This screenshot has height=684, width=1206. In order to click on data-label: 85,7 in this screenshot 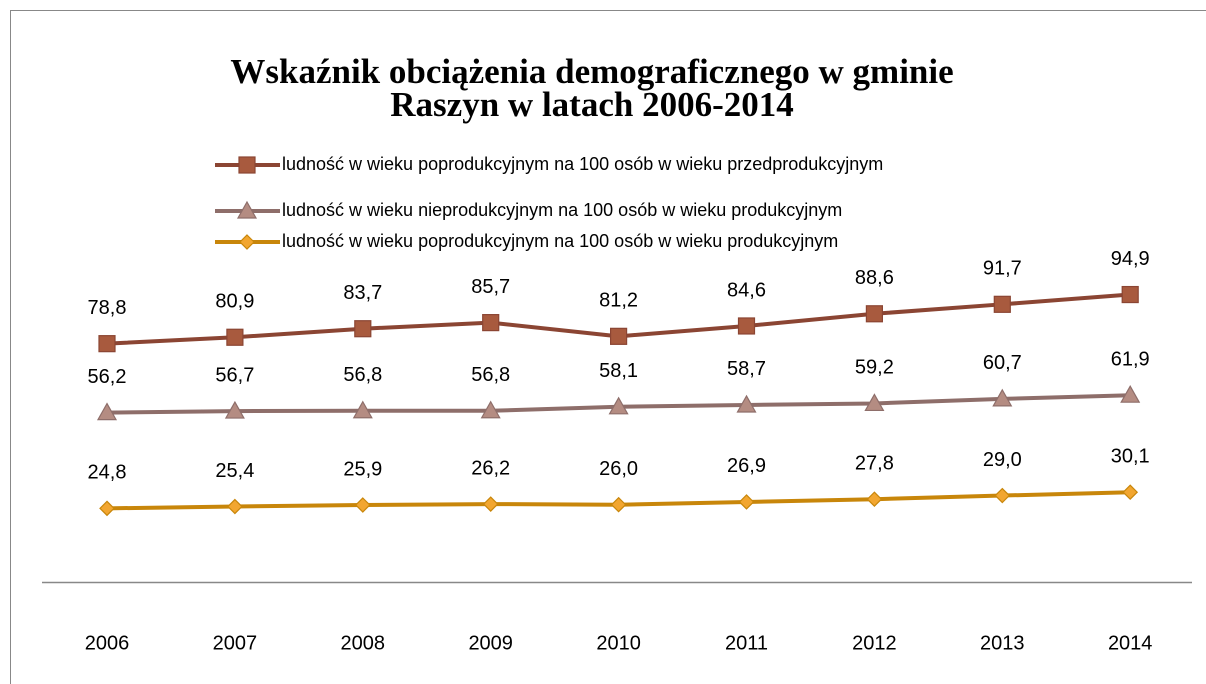, I will do `click(490, 287)`.